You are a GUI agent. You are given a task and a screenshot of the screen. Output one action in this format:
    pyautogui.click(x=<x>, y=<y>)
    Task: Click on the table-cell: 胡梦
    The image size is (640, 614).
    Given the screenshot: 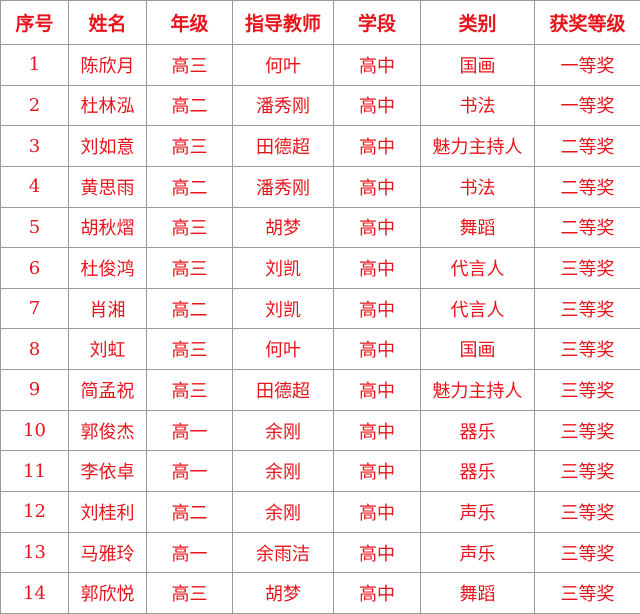 What is the action you would take?
    pyautogui.click(x=283, y=593)
    